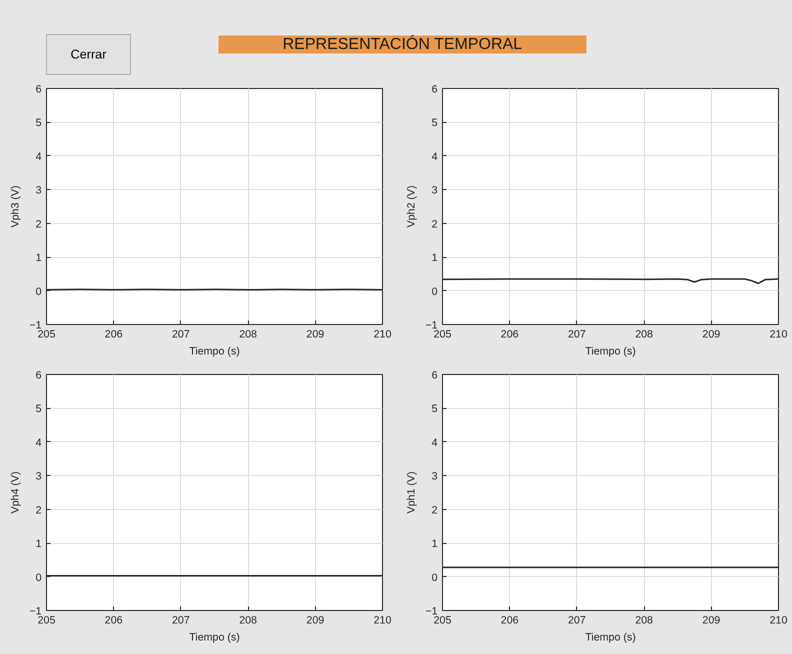  What do you see at coordinates (411, 492) in the screenshot?
I see `y-axis-title: Vph1 (V)` at bounding box center [411, 492].